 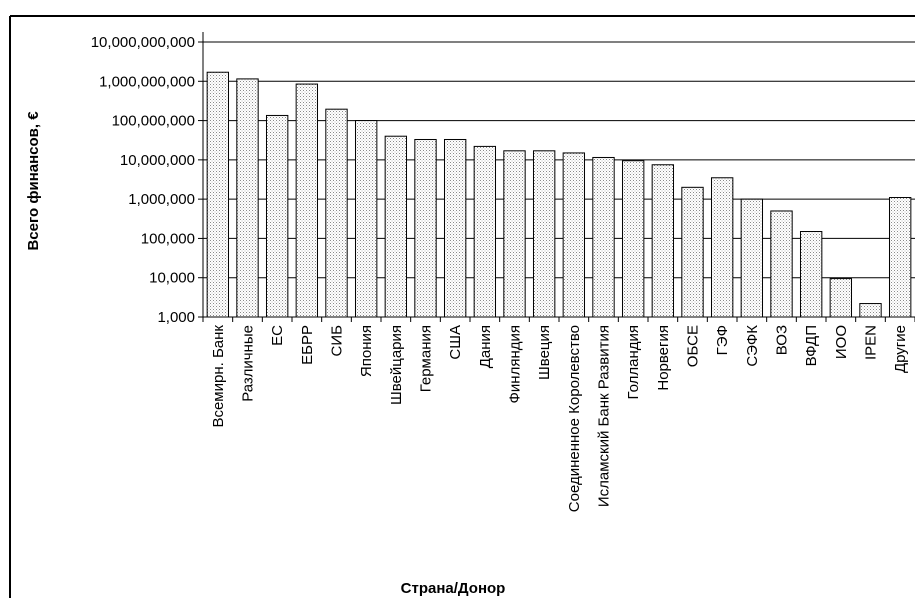 What do you see at coordinates (176, 317) in the screenshot?
I see `y-tick-label: 1,000` at bounding box center [176, 317].